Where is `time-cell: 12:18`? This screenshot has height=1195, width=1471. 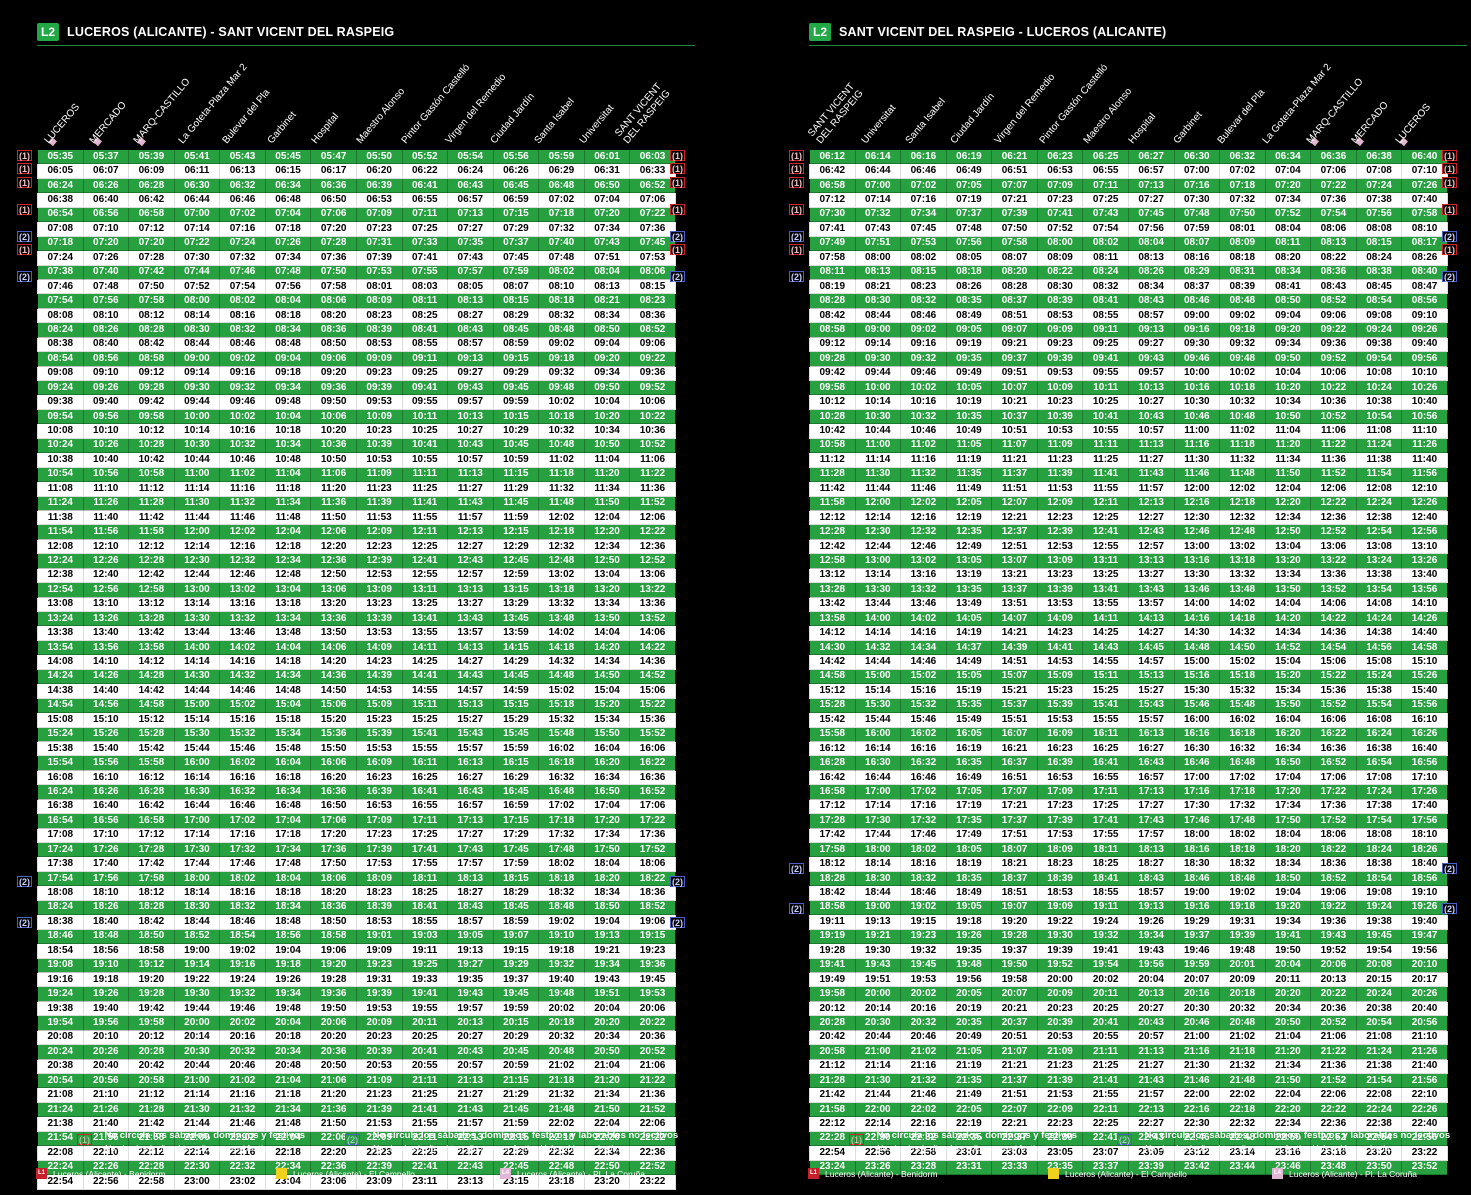 time-cell: 12:18 is located at coordinates (1242, 503).